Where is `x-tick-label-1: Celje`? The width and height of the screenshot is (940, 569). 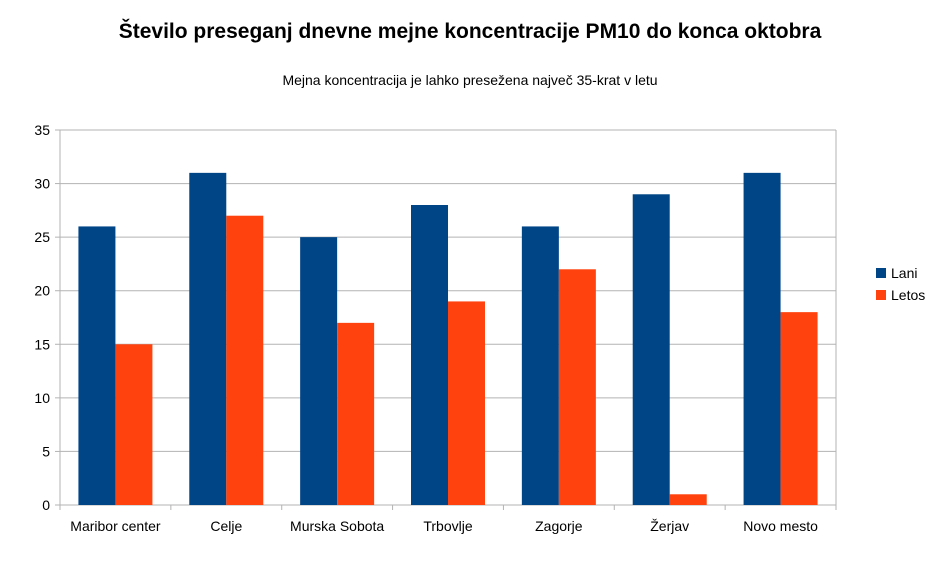
x-tick-label-1: Celje is located at coordinates (226, 526).